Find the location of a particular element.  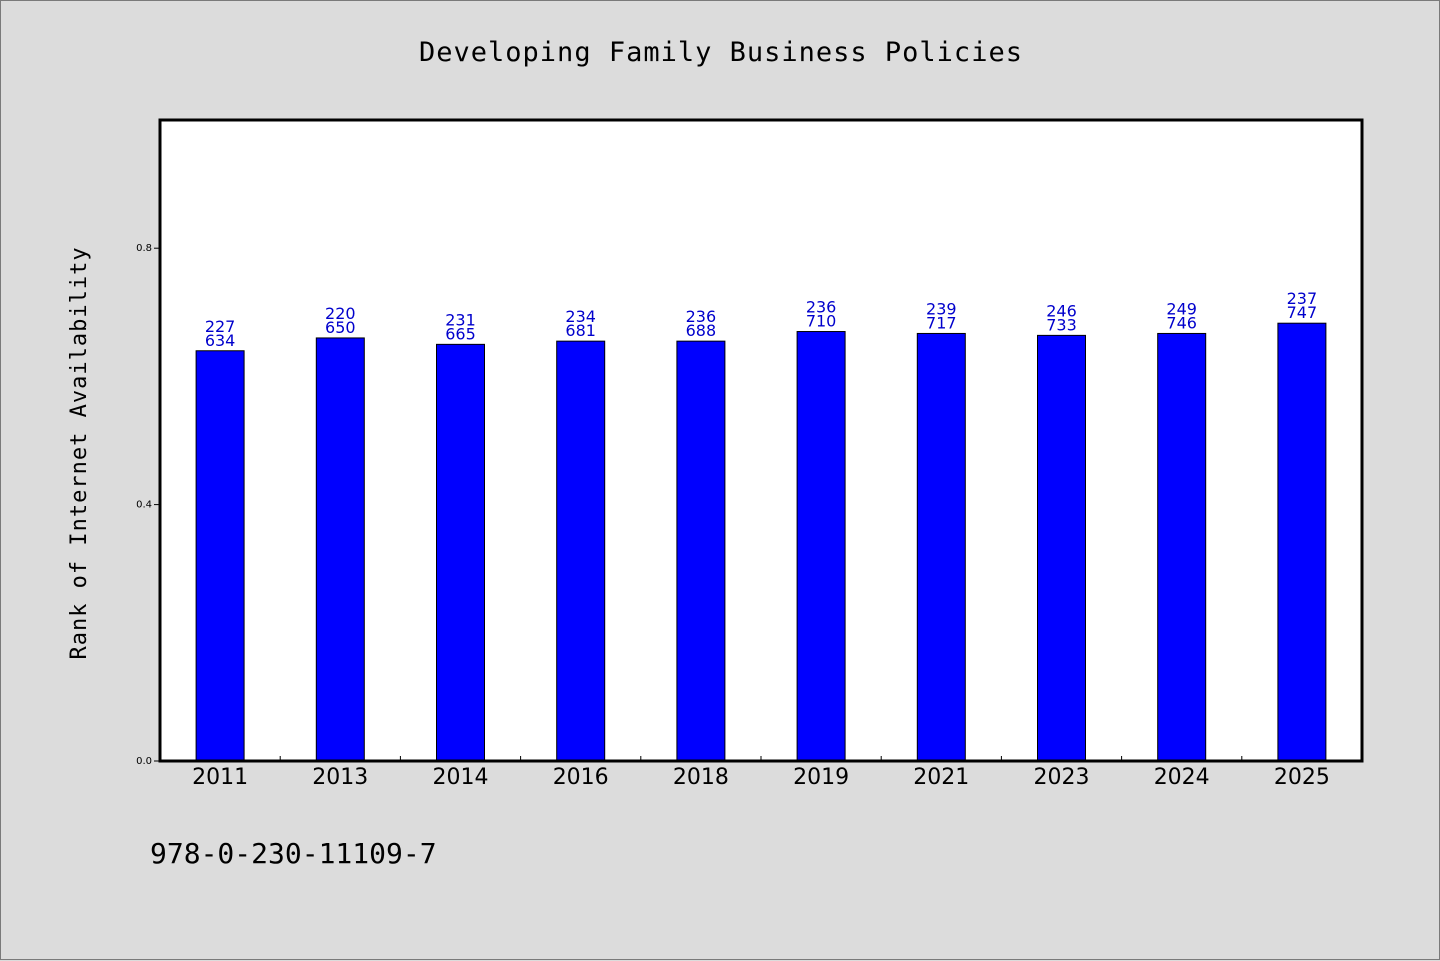

x-tick-label-2021: 2021 is located at coordinates (941, 777).